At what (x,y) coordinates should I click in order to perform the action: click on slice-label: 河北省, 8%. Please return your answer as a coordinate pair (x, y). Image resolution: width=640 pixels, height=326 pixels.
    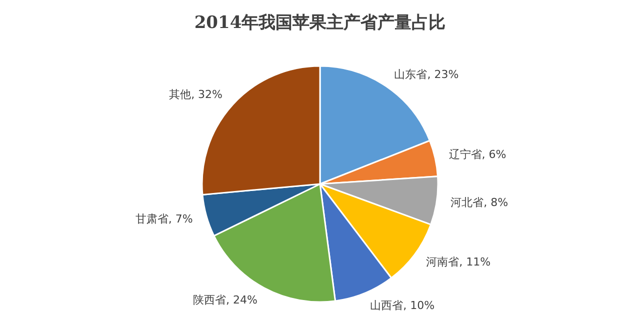
    Looking at the image, I should click on (479, 202).